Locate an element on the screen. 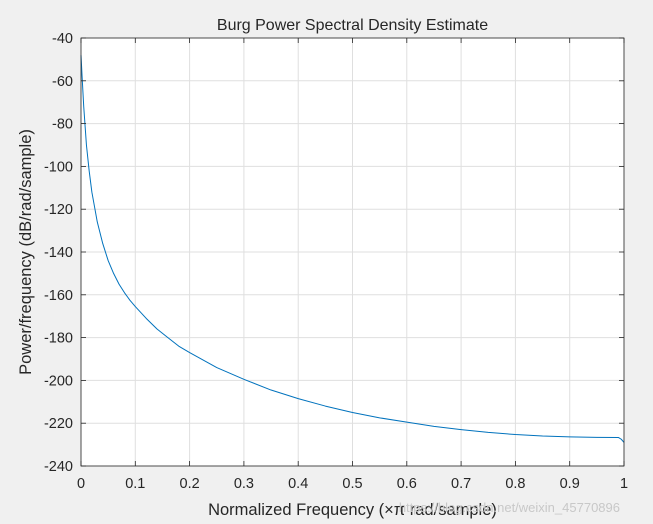 The width and height of the screenshot is (653, 524). x-tick-label: 0.4 is located at coordinates (298, 484).